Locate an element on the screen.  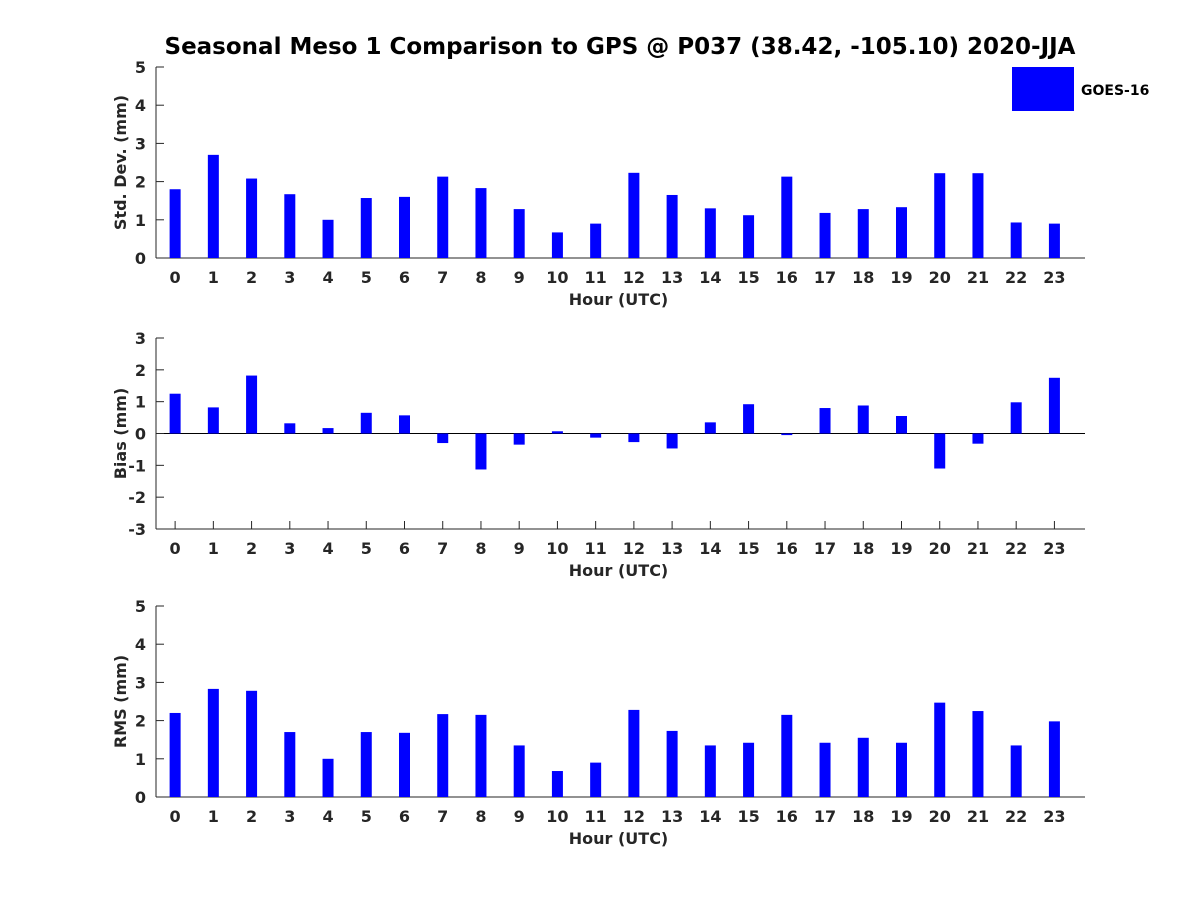
x-tick-label: 23 is located at coordinates (1054, 277).